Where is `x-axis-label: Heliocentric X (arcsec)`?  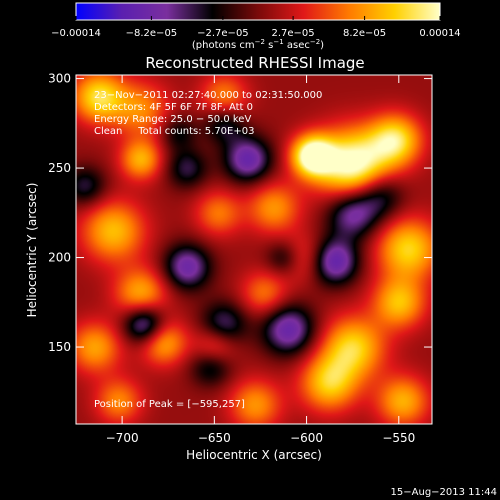 x-axis-label: Heliocentric X (arcsec) is located at coordinates (254, 455).